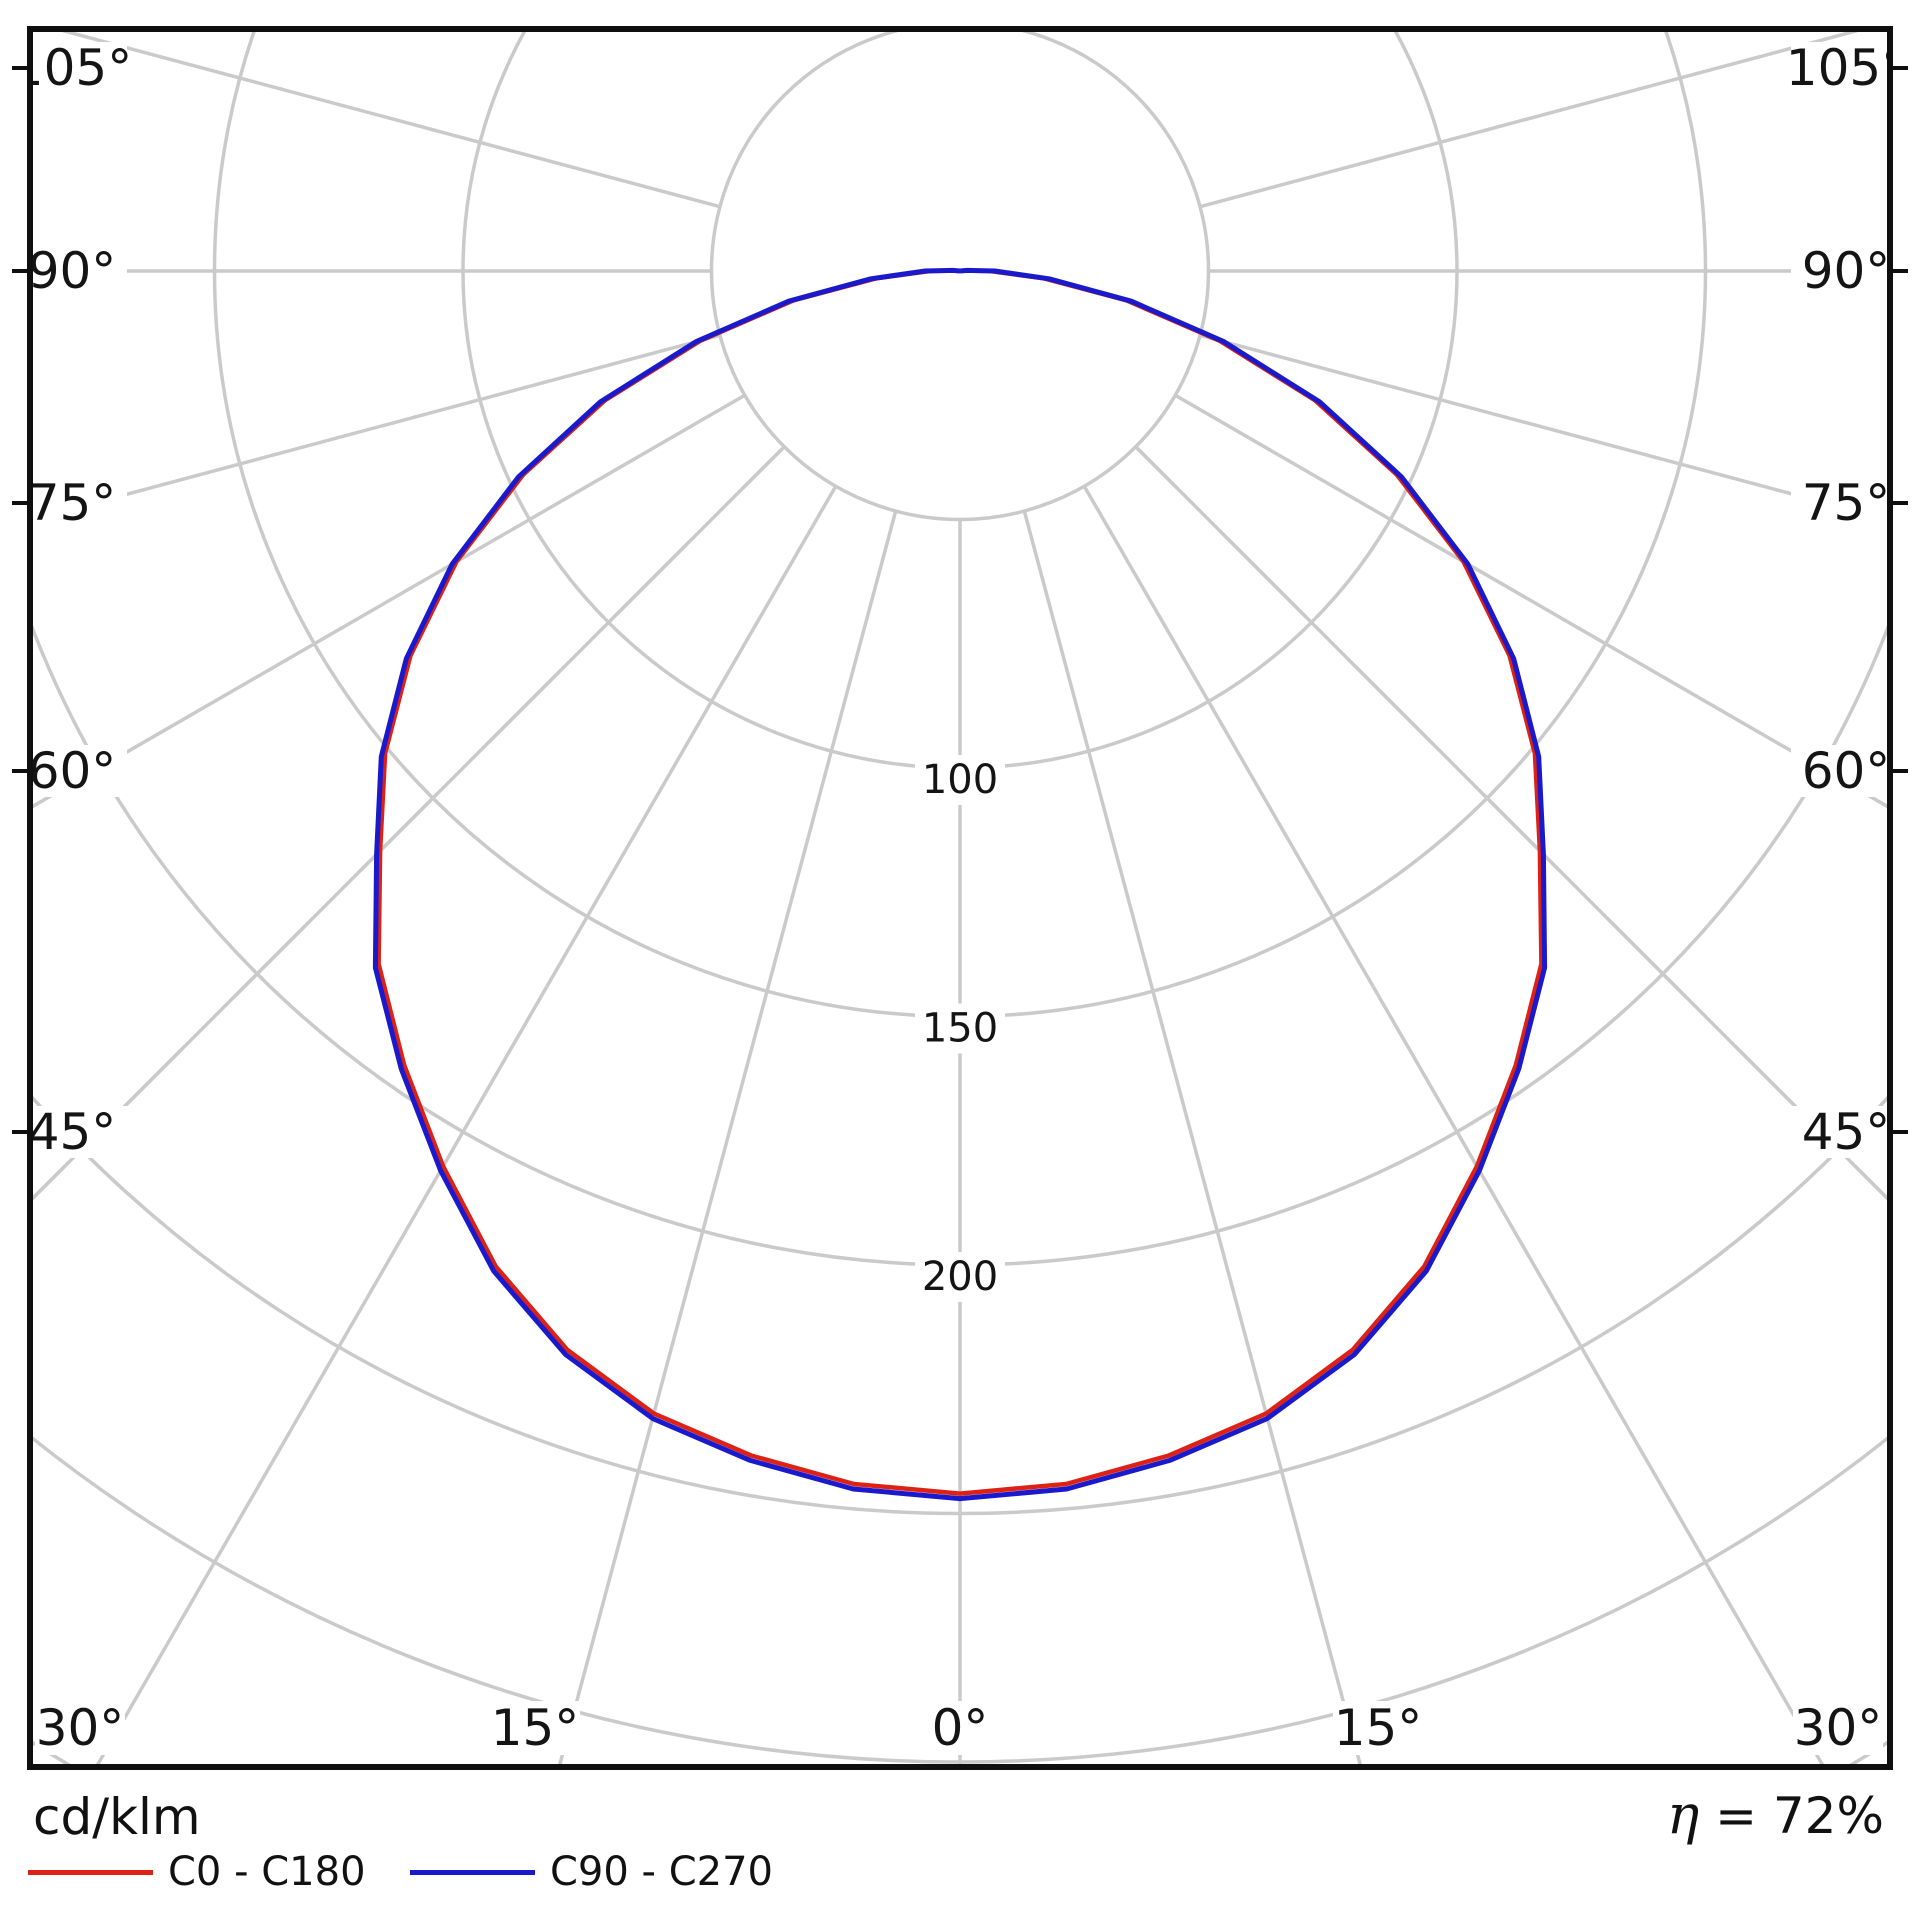  I want to click on angle-label-bottom-3: 15°, so click(1378, 1728).